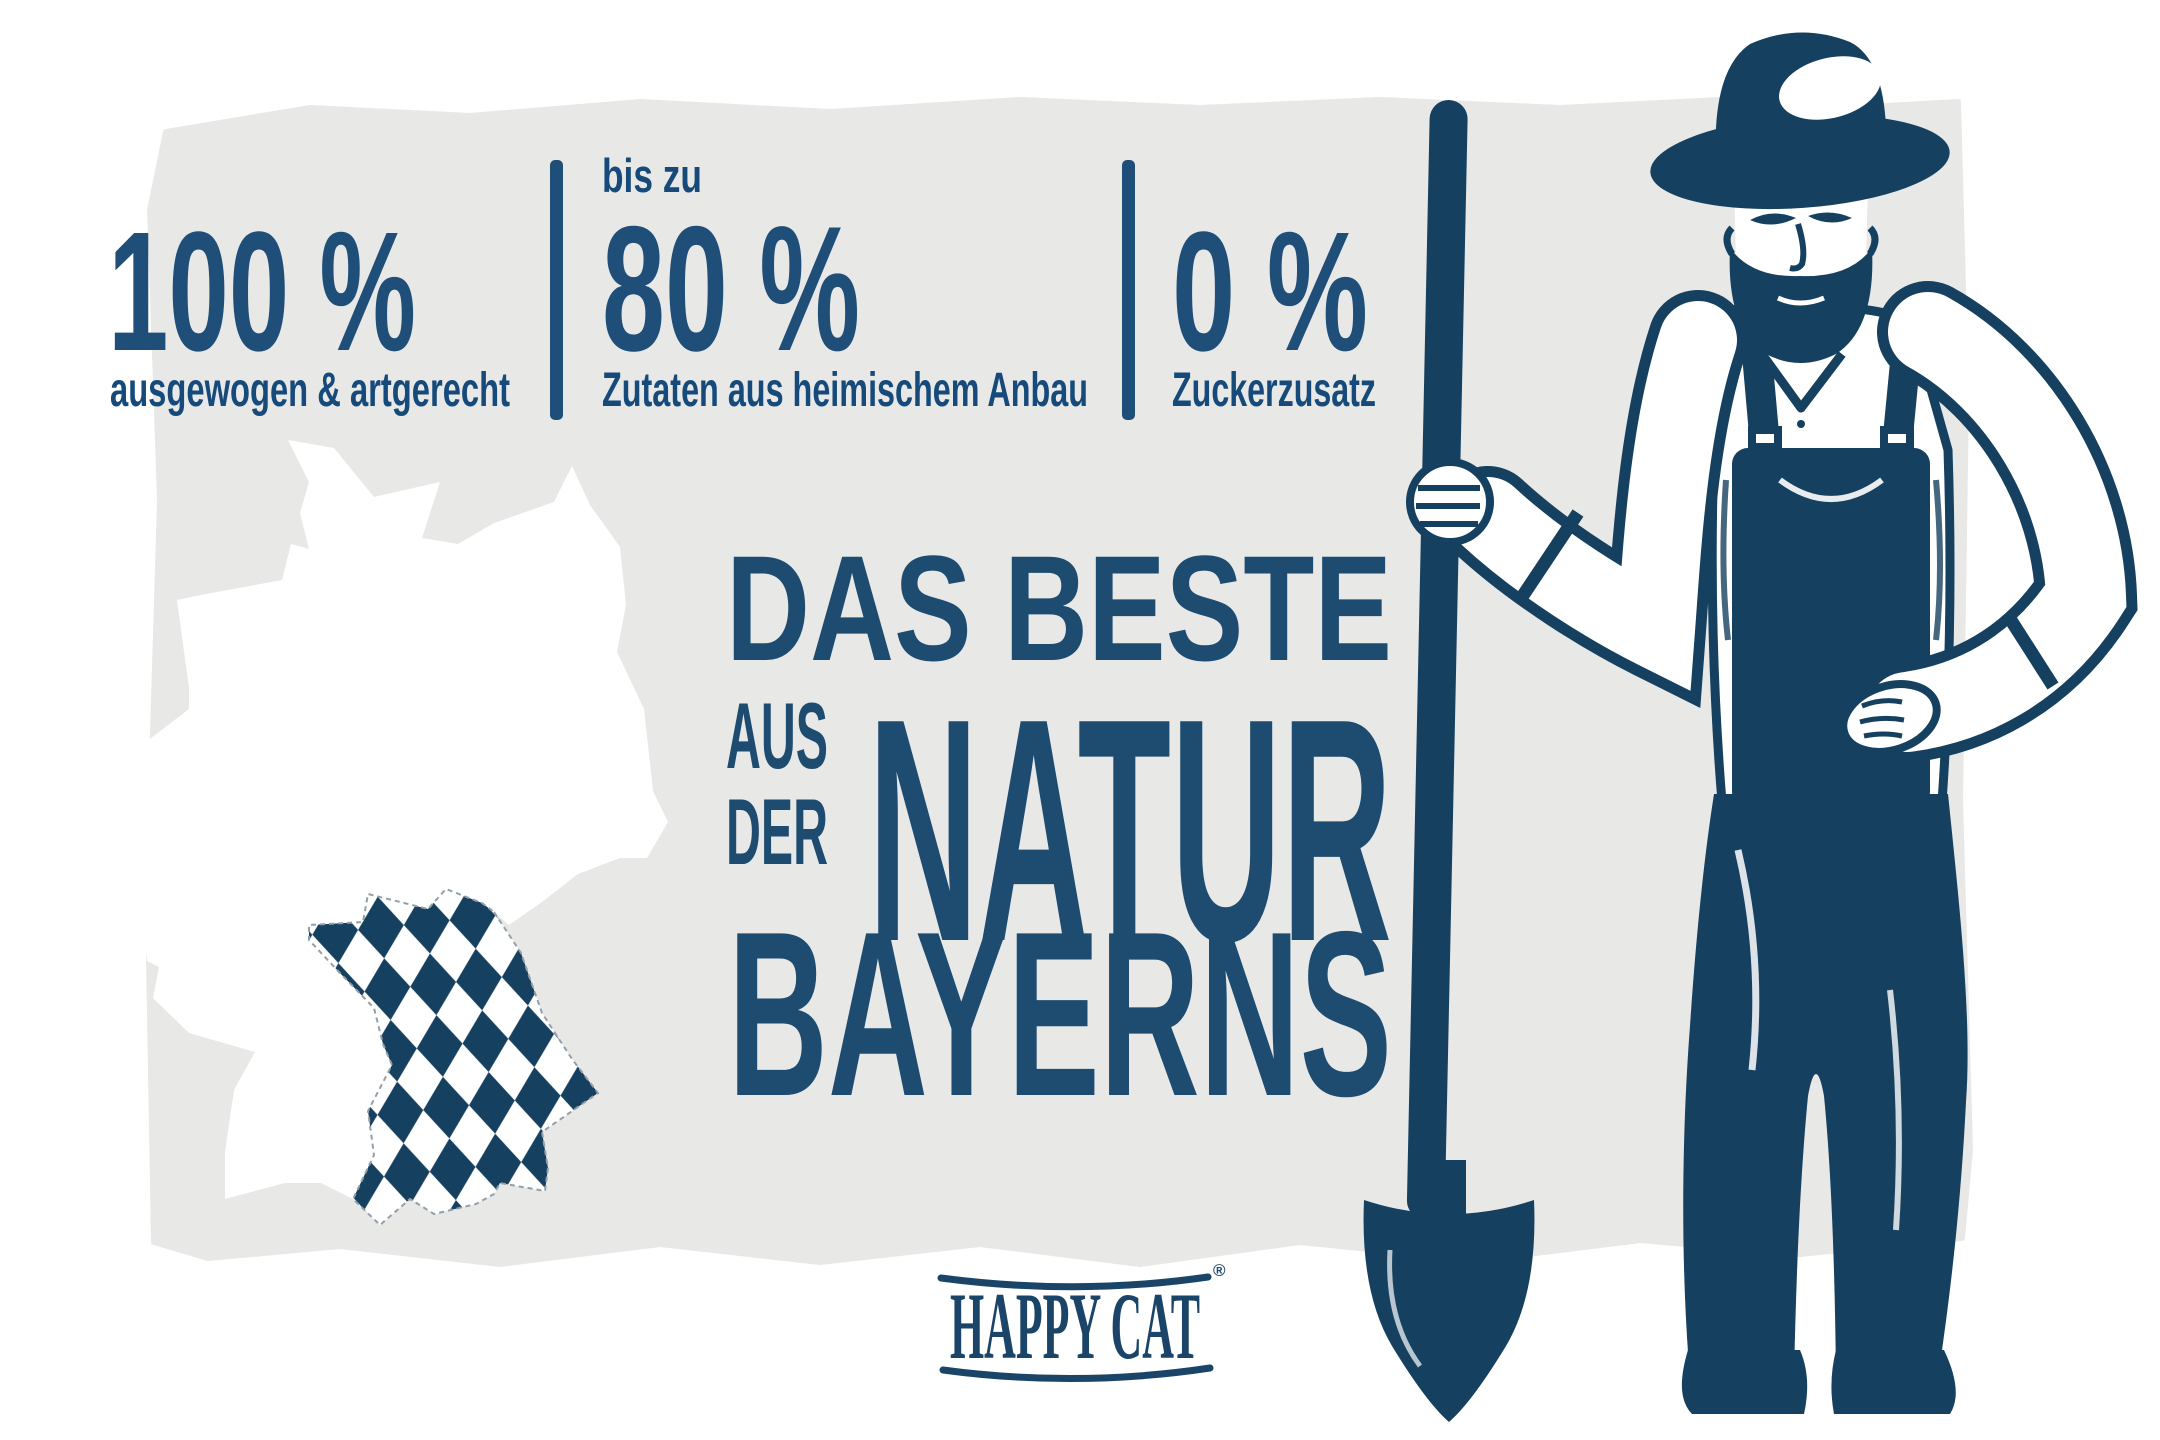  What do you see at coordinates (1274, 390) in the screenshot?
I see `stat-no-sugar-label: Zuckerzusatz` at bounding box center [1274, 390].